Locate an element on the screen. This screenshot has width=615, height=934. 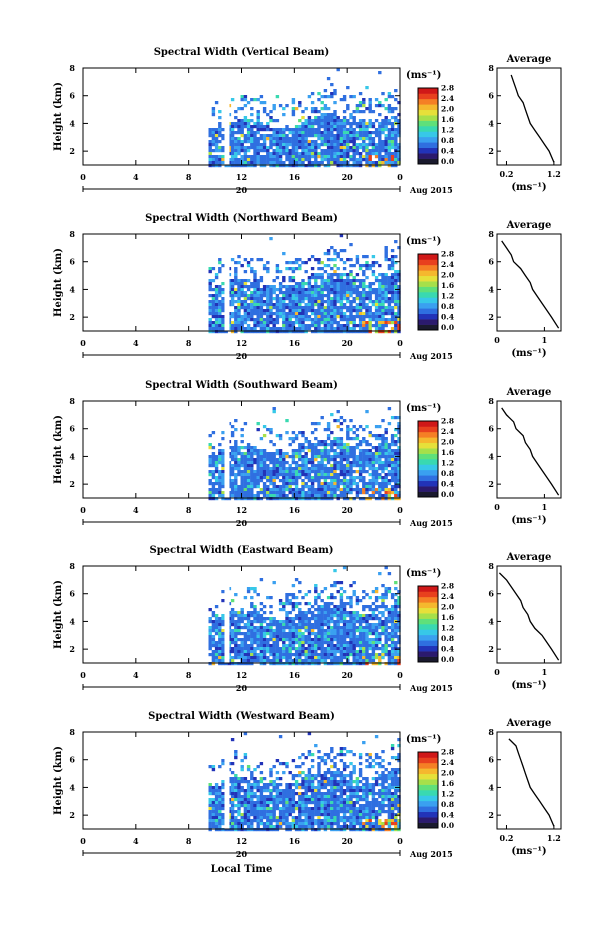
colorbar-unit: (ms⁻¹) is located at coordinates (423, 241).